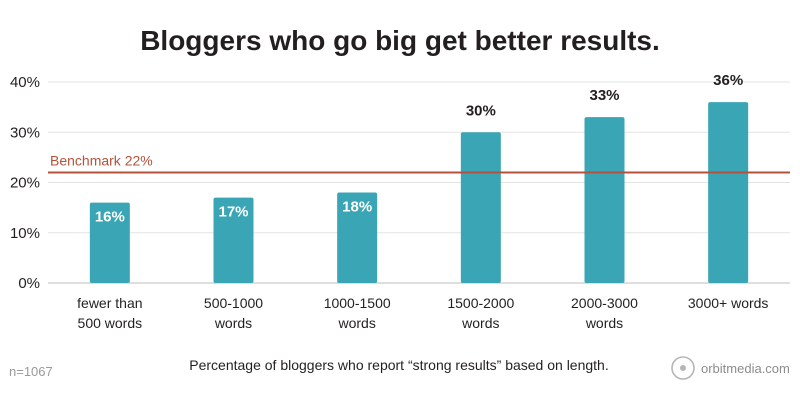 The width and height of the screenshot is (800, 405). Describe the element at coordinates (233, 303) in the screenshot. I see `x-tick-label: 500-1000` at that location.